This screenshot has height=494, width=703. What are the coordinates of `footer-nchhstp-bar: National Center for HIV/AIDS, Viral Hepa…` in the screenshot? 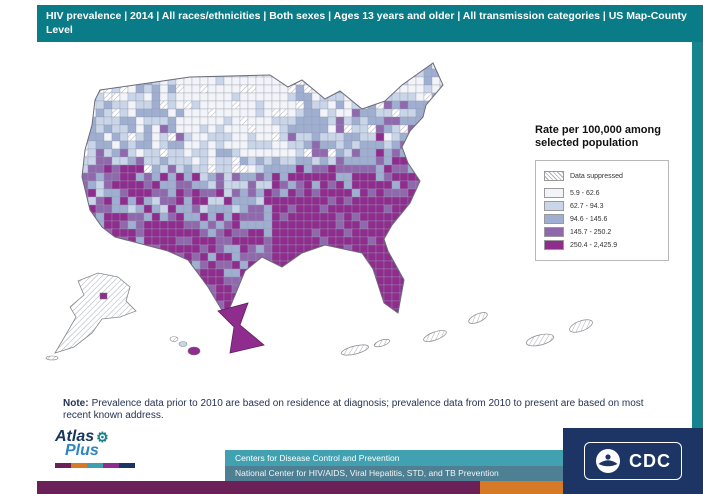 It's located at (394, 473).